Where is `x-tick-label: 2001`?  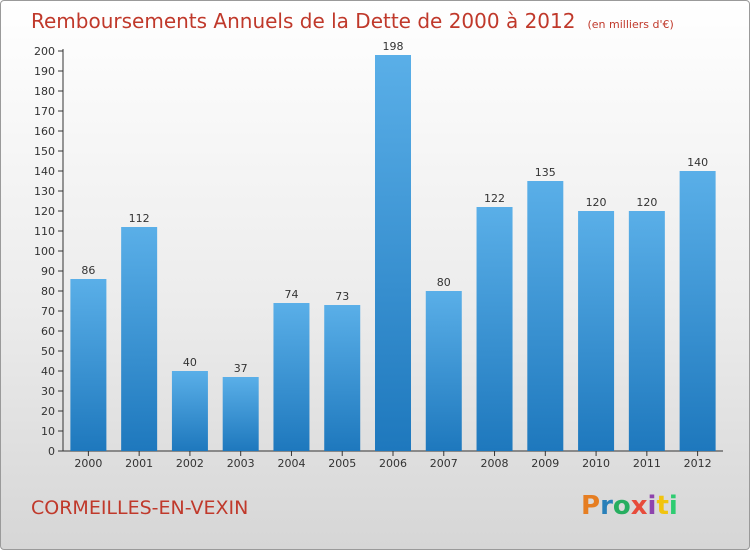 x-tick-label: 2001 is located at coordinates (139, 463).